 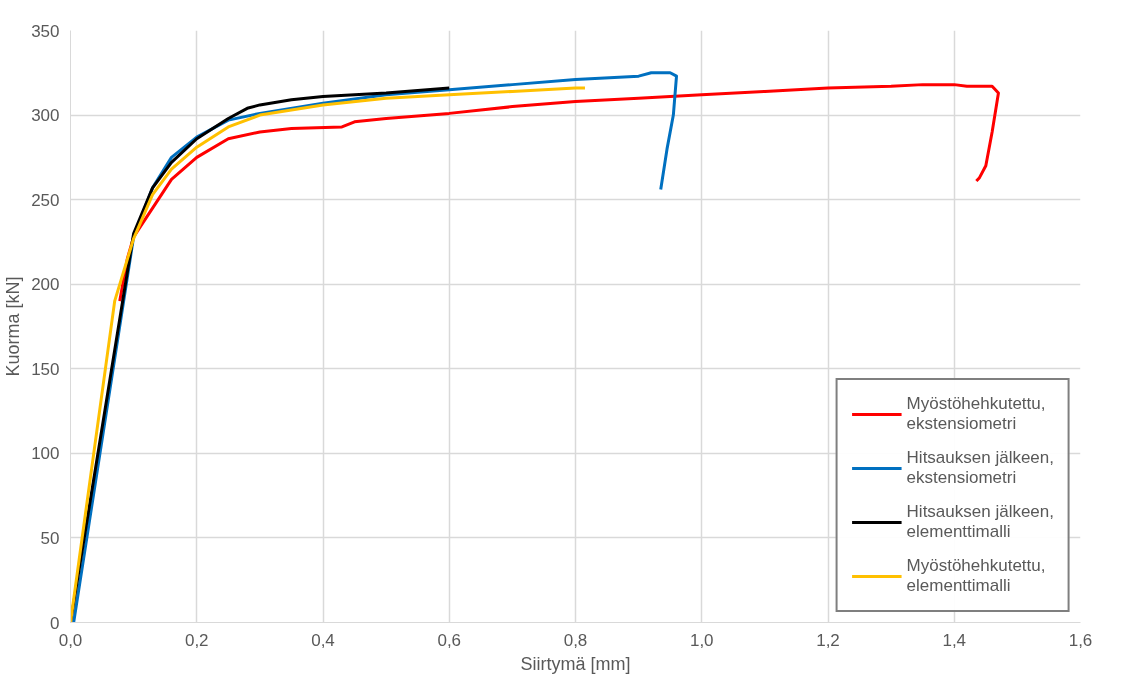 I want to click on x-tick-label: 0,2, so click(x=196, y=640).